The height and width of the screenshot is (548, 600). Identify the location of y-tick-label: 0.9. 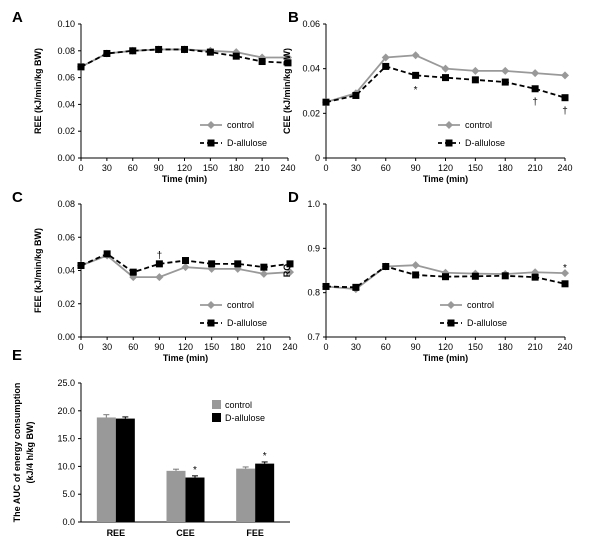
(313, 248).